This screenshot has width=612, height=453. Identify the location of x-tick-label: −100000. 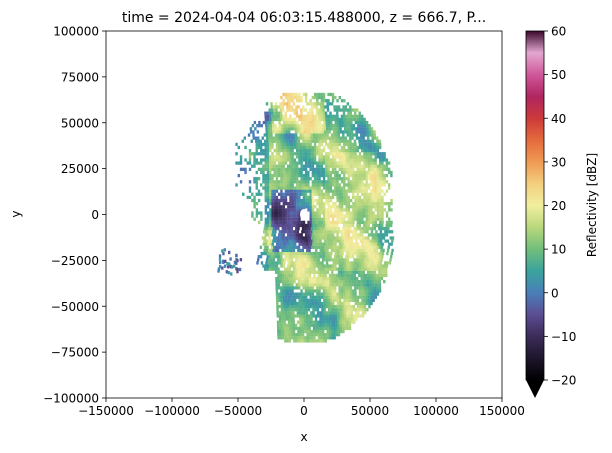
(172, 411).